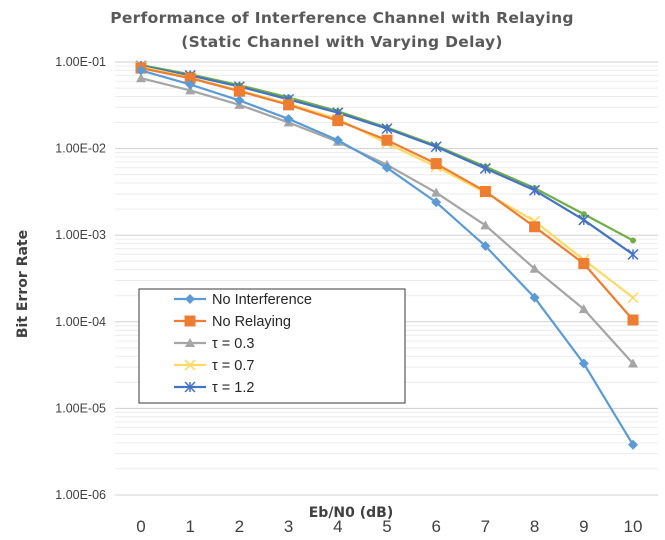 The width and height of the screenshot is (665, 540). Describe the element at coordinates (342, 42) in the screenshot. I see `chart-subtitle: (Static Channel with Varying Delay)` at that location.